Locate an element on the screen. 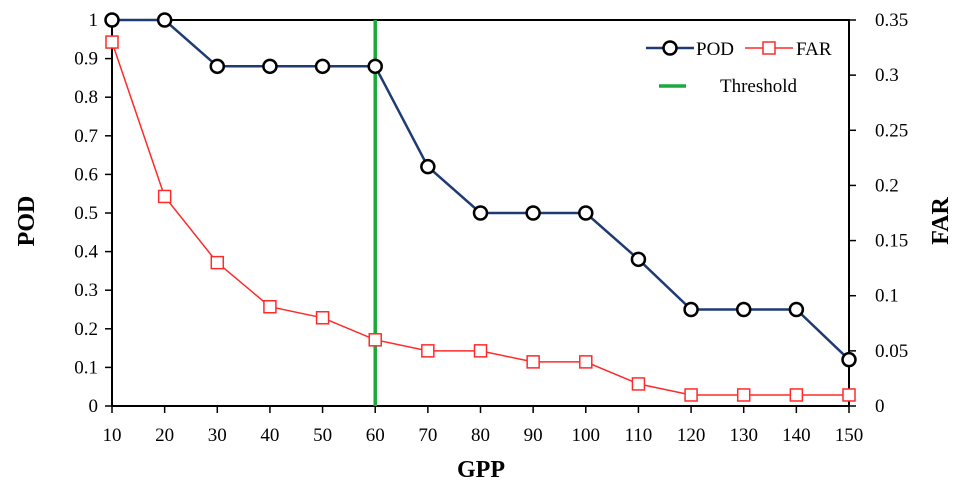 The height and width of the screenshot is (484, 953). x-tick-label: 120 is located at coordinates (691, 435).